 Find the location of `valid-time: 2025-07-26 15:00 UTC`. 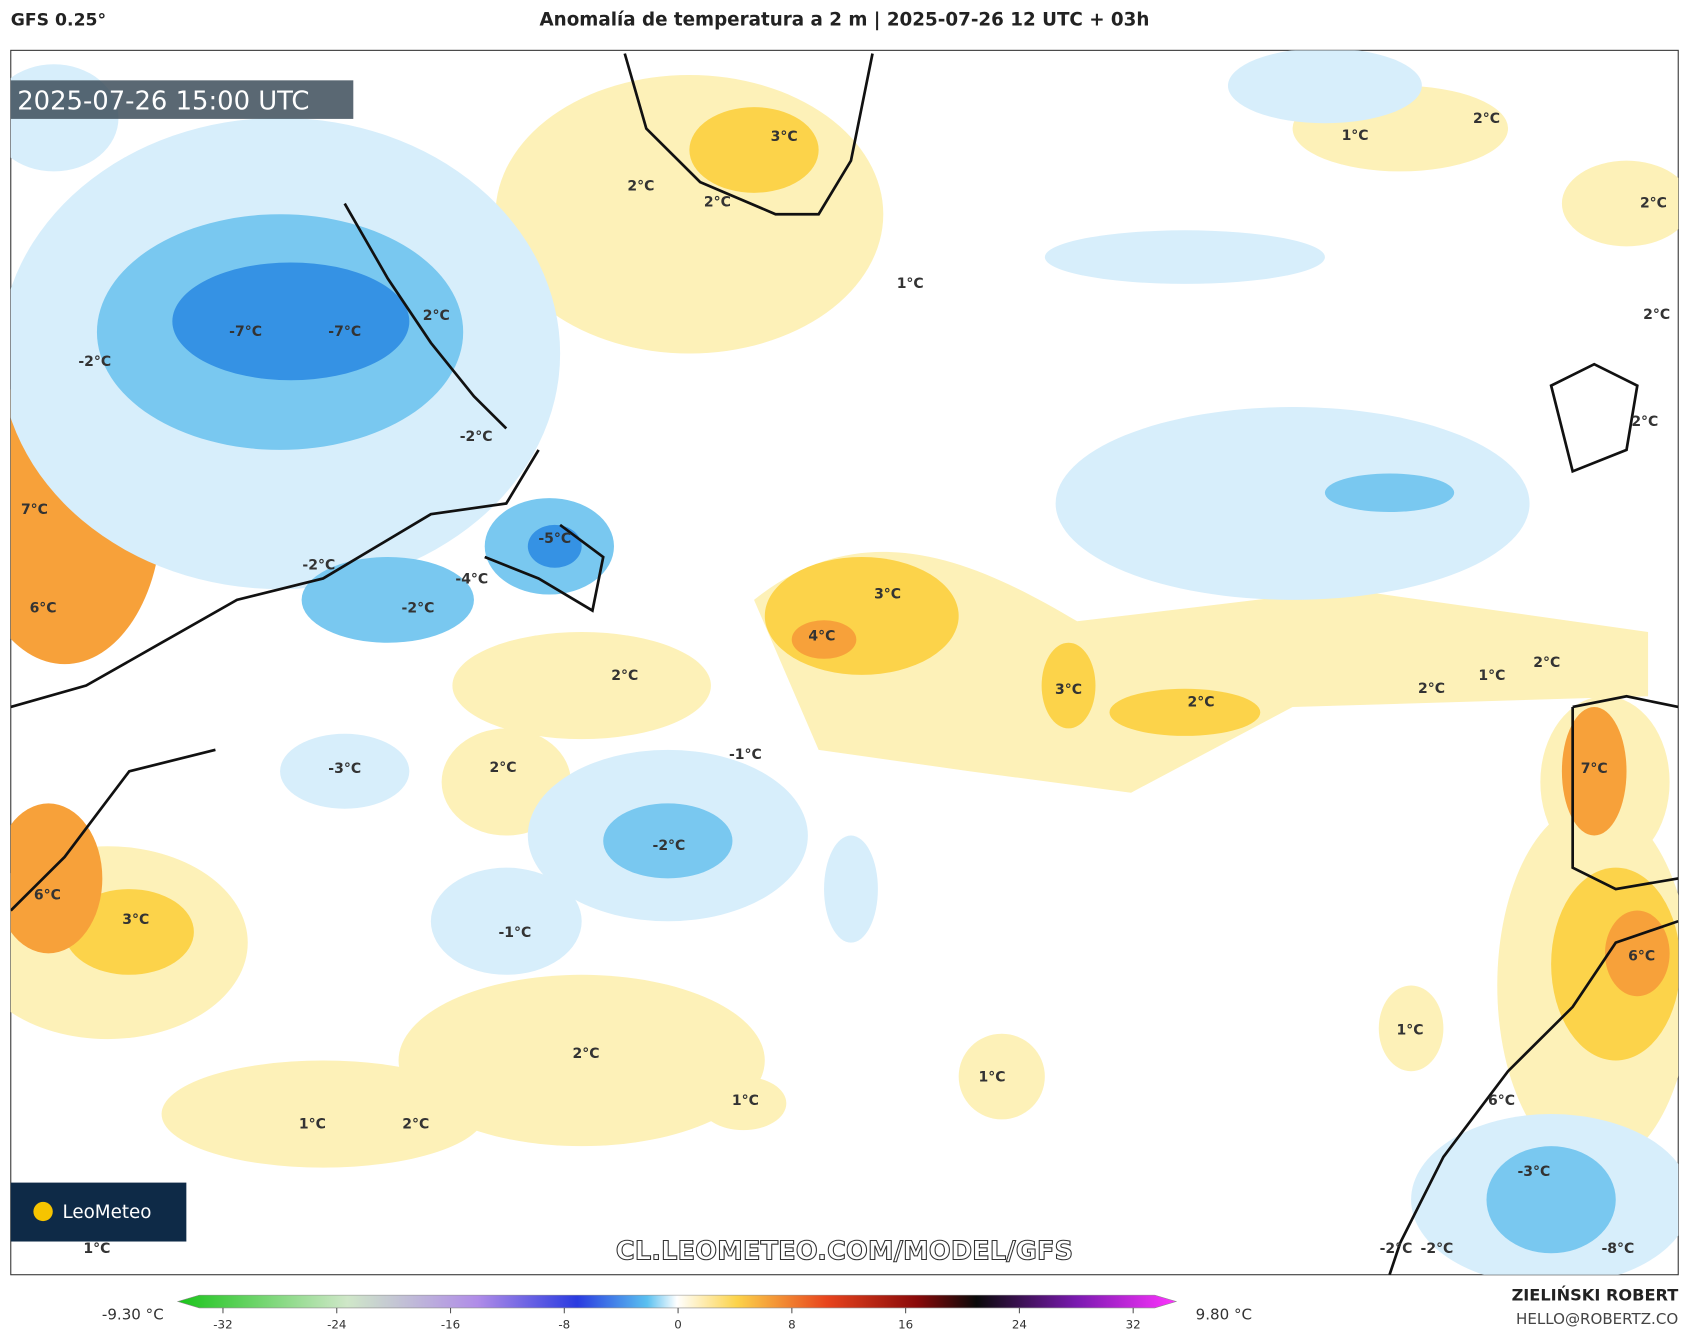

valid-time: 2025-07-26 15:00 UTC is located at coordinates (163, 101).